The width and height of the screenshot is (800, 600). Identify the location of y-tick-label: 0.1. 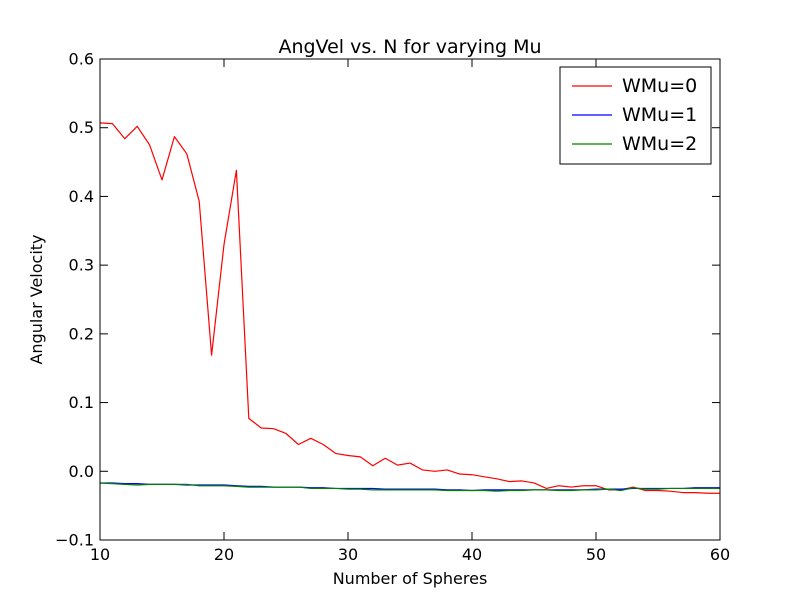
(81, 402).